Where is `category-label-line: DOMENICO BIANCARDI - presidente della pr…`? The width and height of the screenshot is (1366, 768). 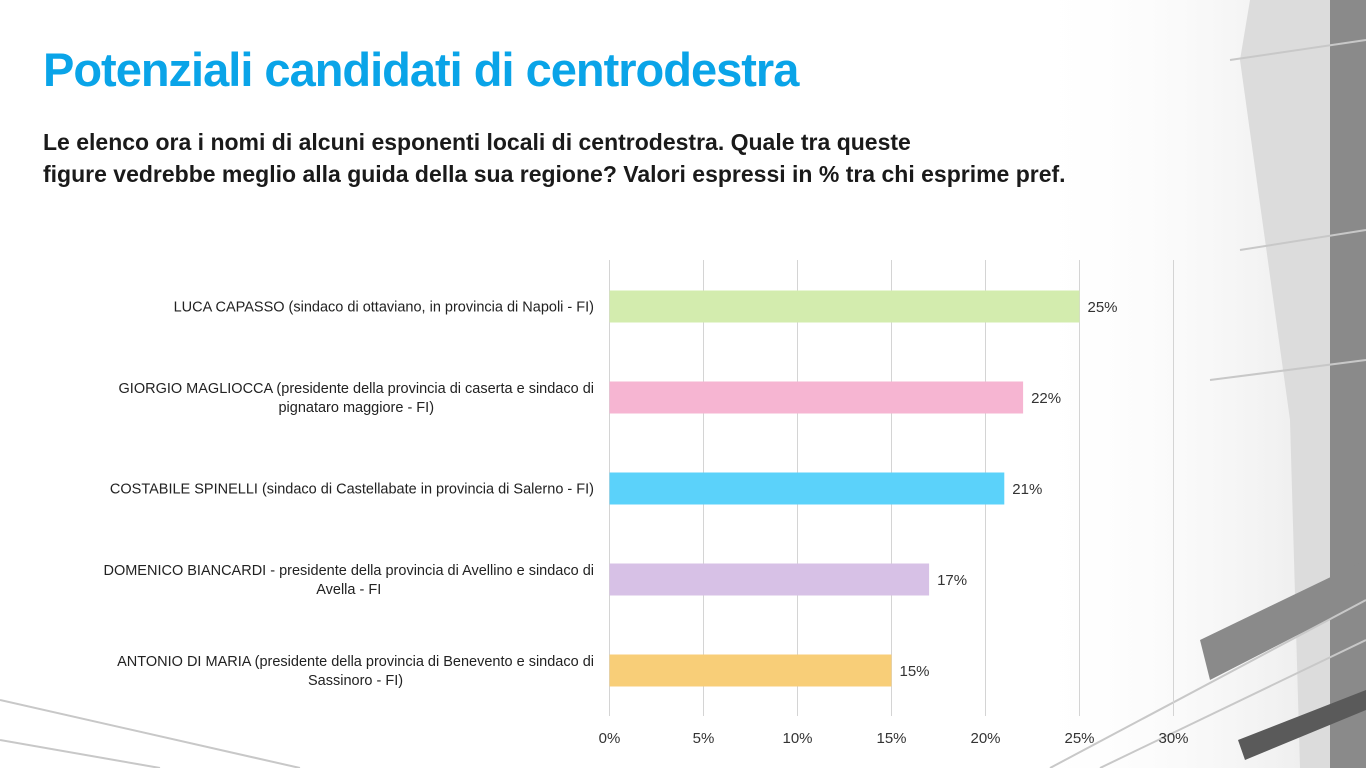
category-label-line: DOMENICO BIANCARDI - presidente della pr… is located at coordinates (348, 571).